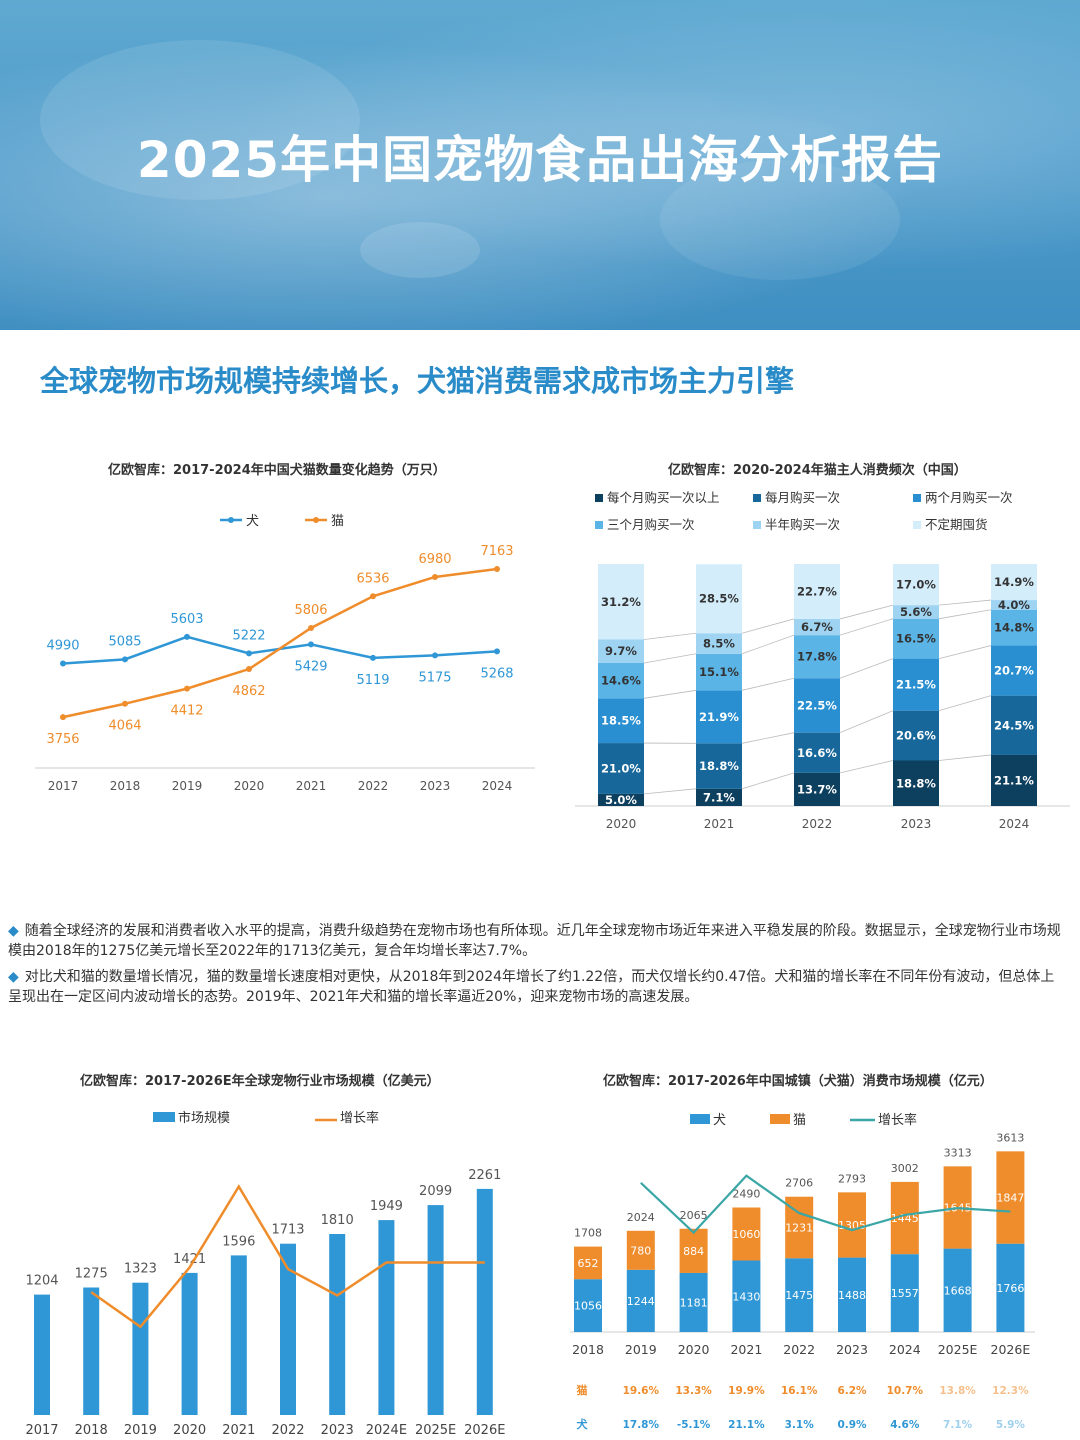 This screenshot has width=1080, height=1440. I want to click on bar-value-label: 1204, so click(41, 1281).